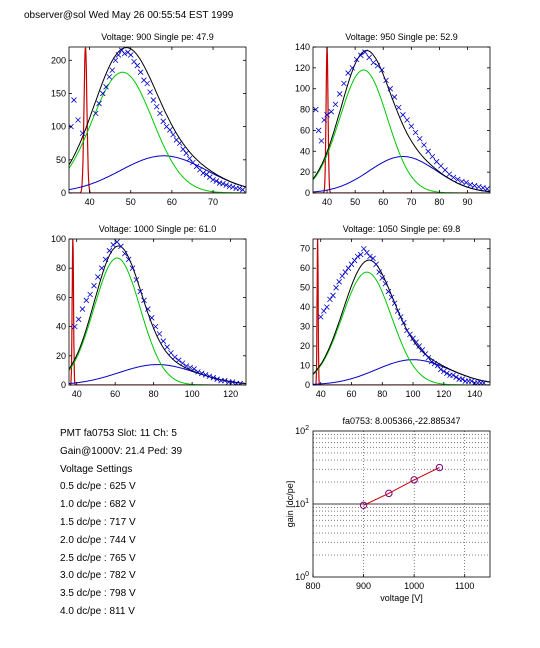 This screenshot has width=540, height=648. Describe the element at coordinates (98, 487) in the screenshot. I see `setting-item: 0.5 dc/pe : 625 V` at that location.